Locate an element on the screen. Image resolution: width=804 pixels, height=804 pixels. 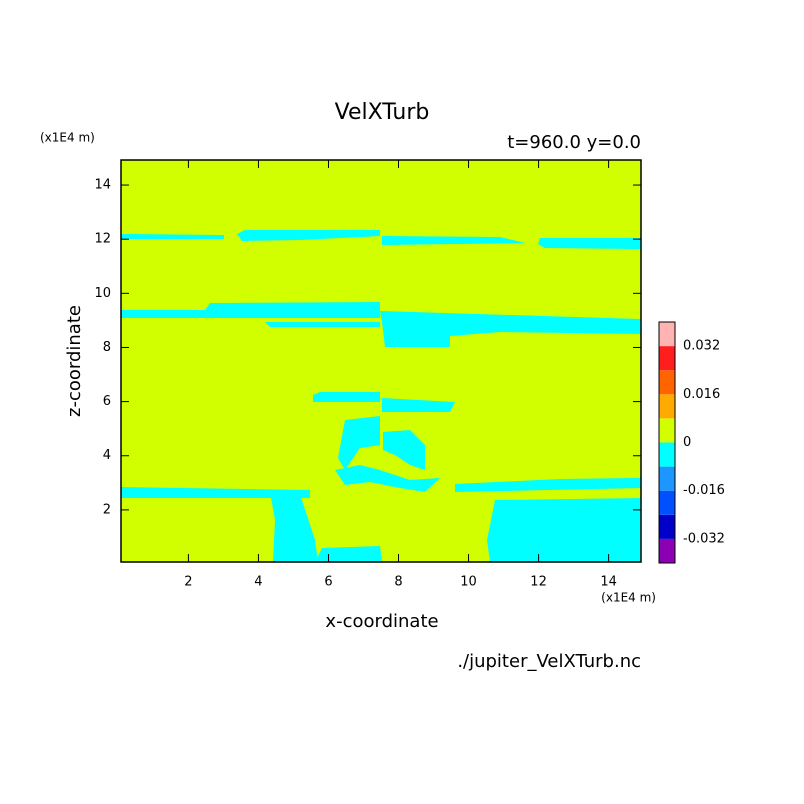
y-tick-label: 2 is located at coordinates (107, 509).